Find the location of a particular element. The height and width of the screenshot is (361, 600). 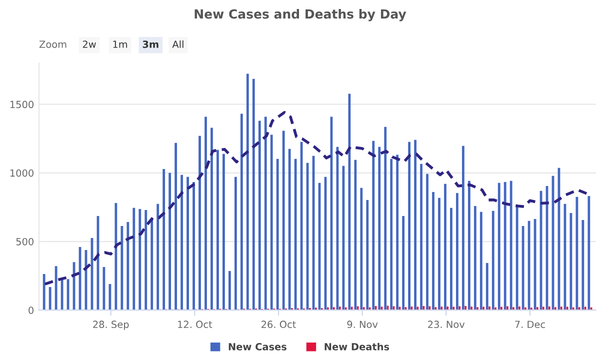

y-tick-label: 1000 is located at coordinates (22, 173).